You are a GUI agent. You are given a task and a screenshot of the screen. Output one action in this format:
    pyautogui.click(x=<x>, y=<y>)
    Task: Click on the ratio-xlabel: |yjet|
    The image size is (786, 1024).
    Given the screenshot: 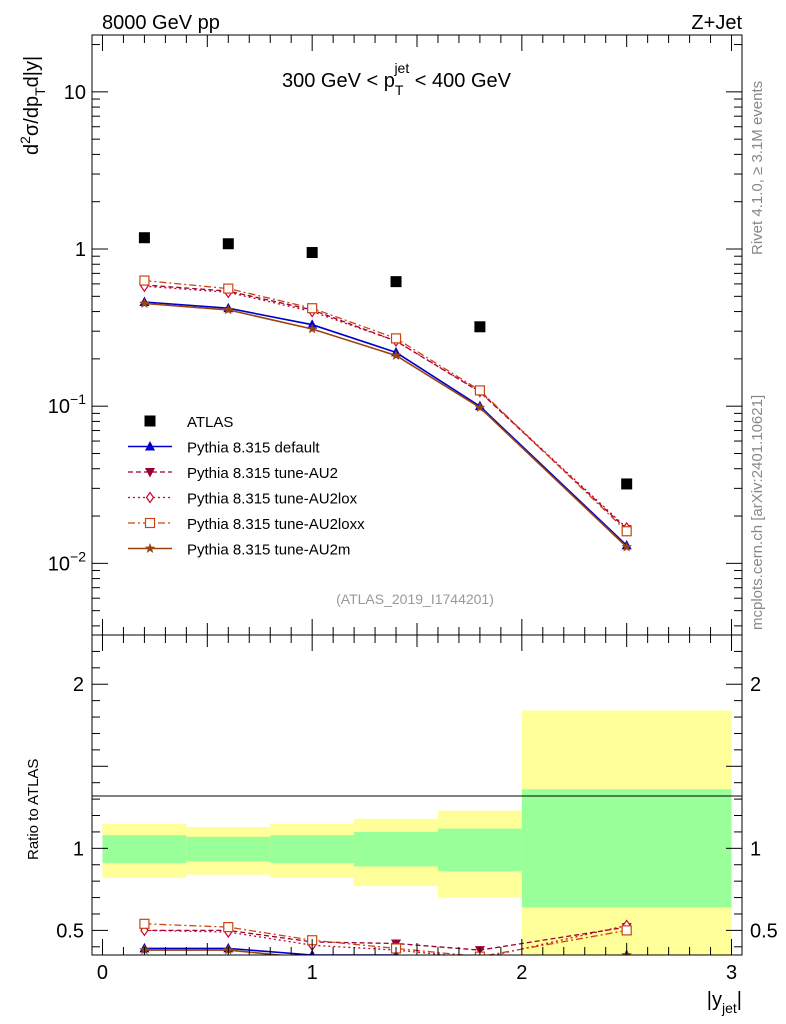 What is the action you would take?
    pyautogui.click(x=724, y=1002)
    